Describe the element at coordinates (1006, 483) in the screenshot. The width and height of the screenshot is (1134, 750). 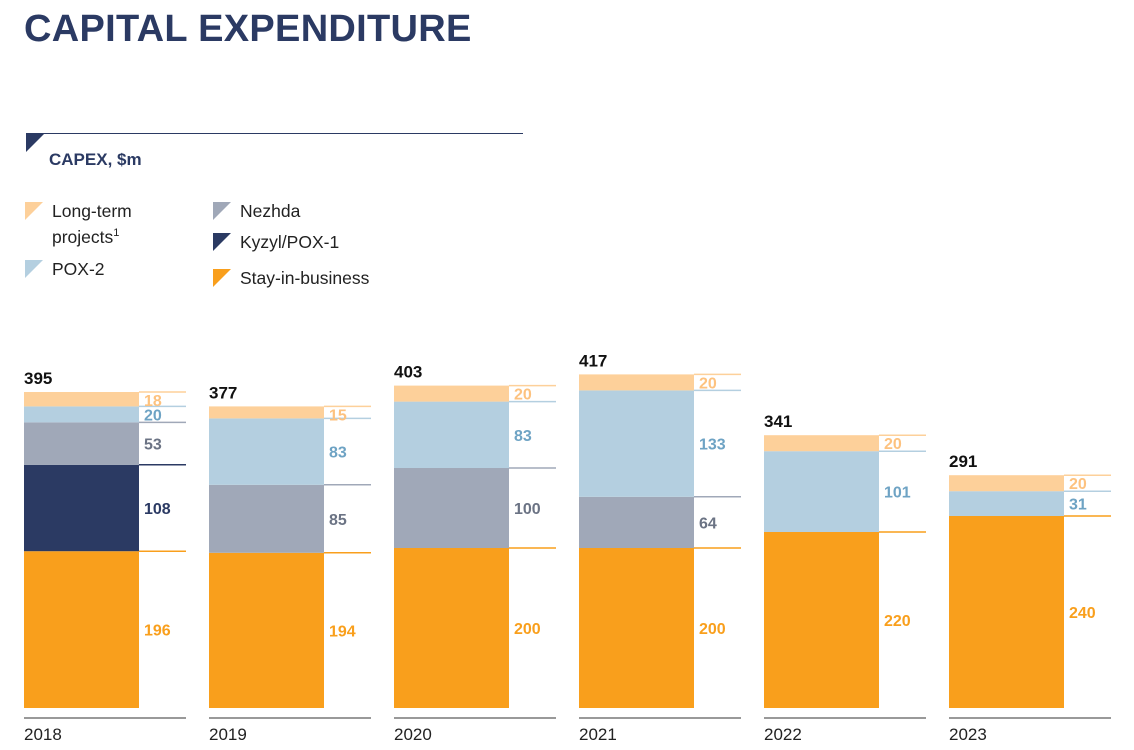
I see `bar-segment-long_term-2023` at that location.